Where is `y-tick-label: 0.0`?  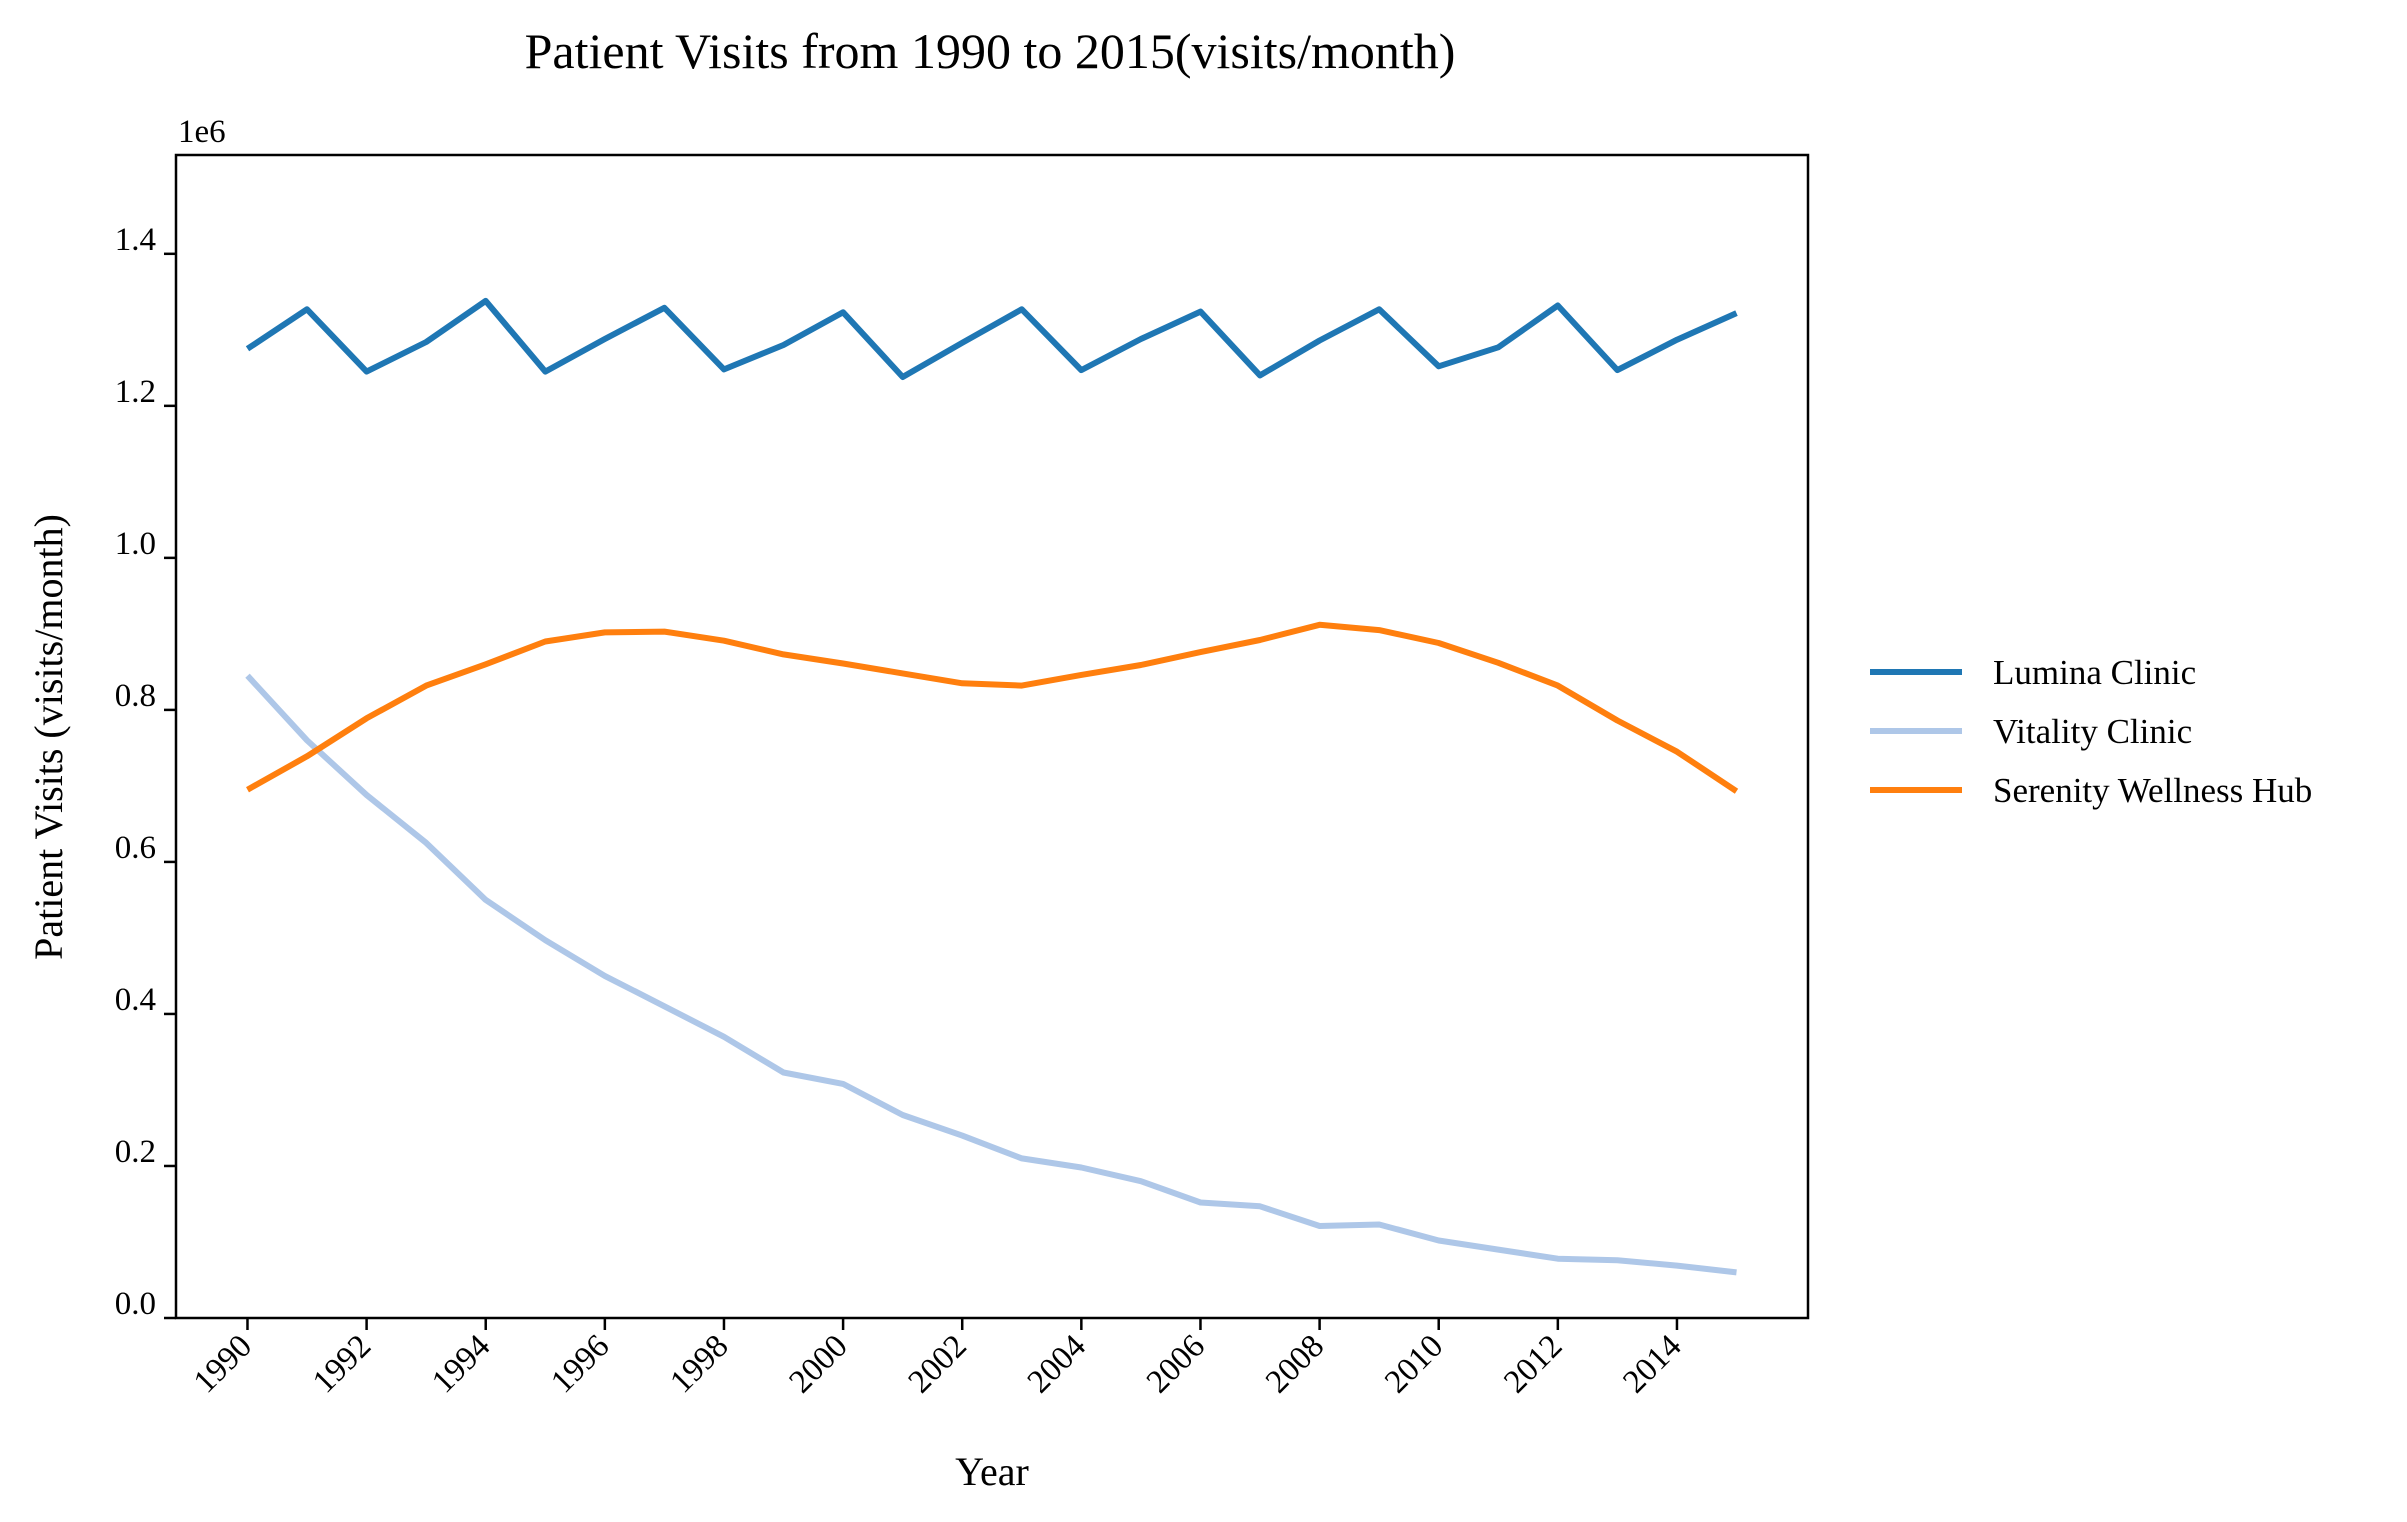
y-tick-label: 0.0 is located at coordinates (135, 1304).